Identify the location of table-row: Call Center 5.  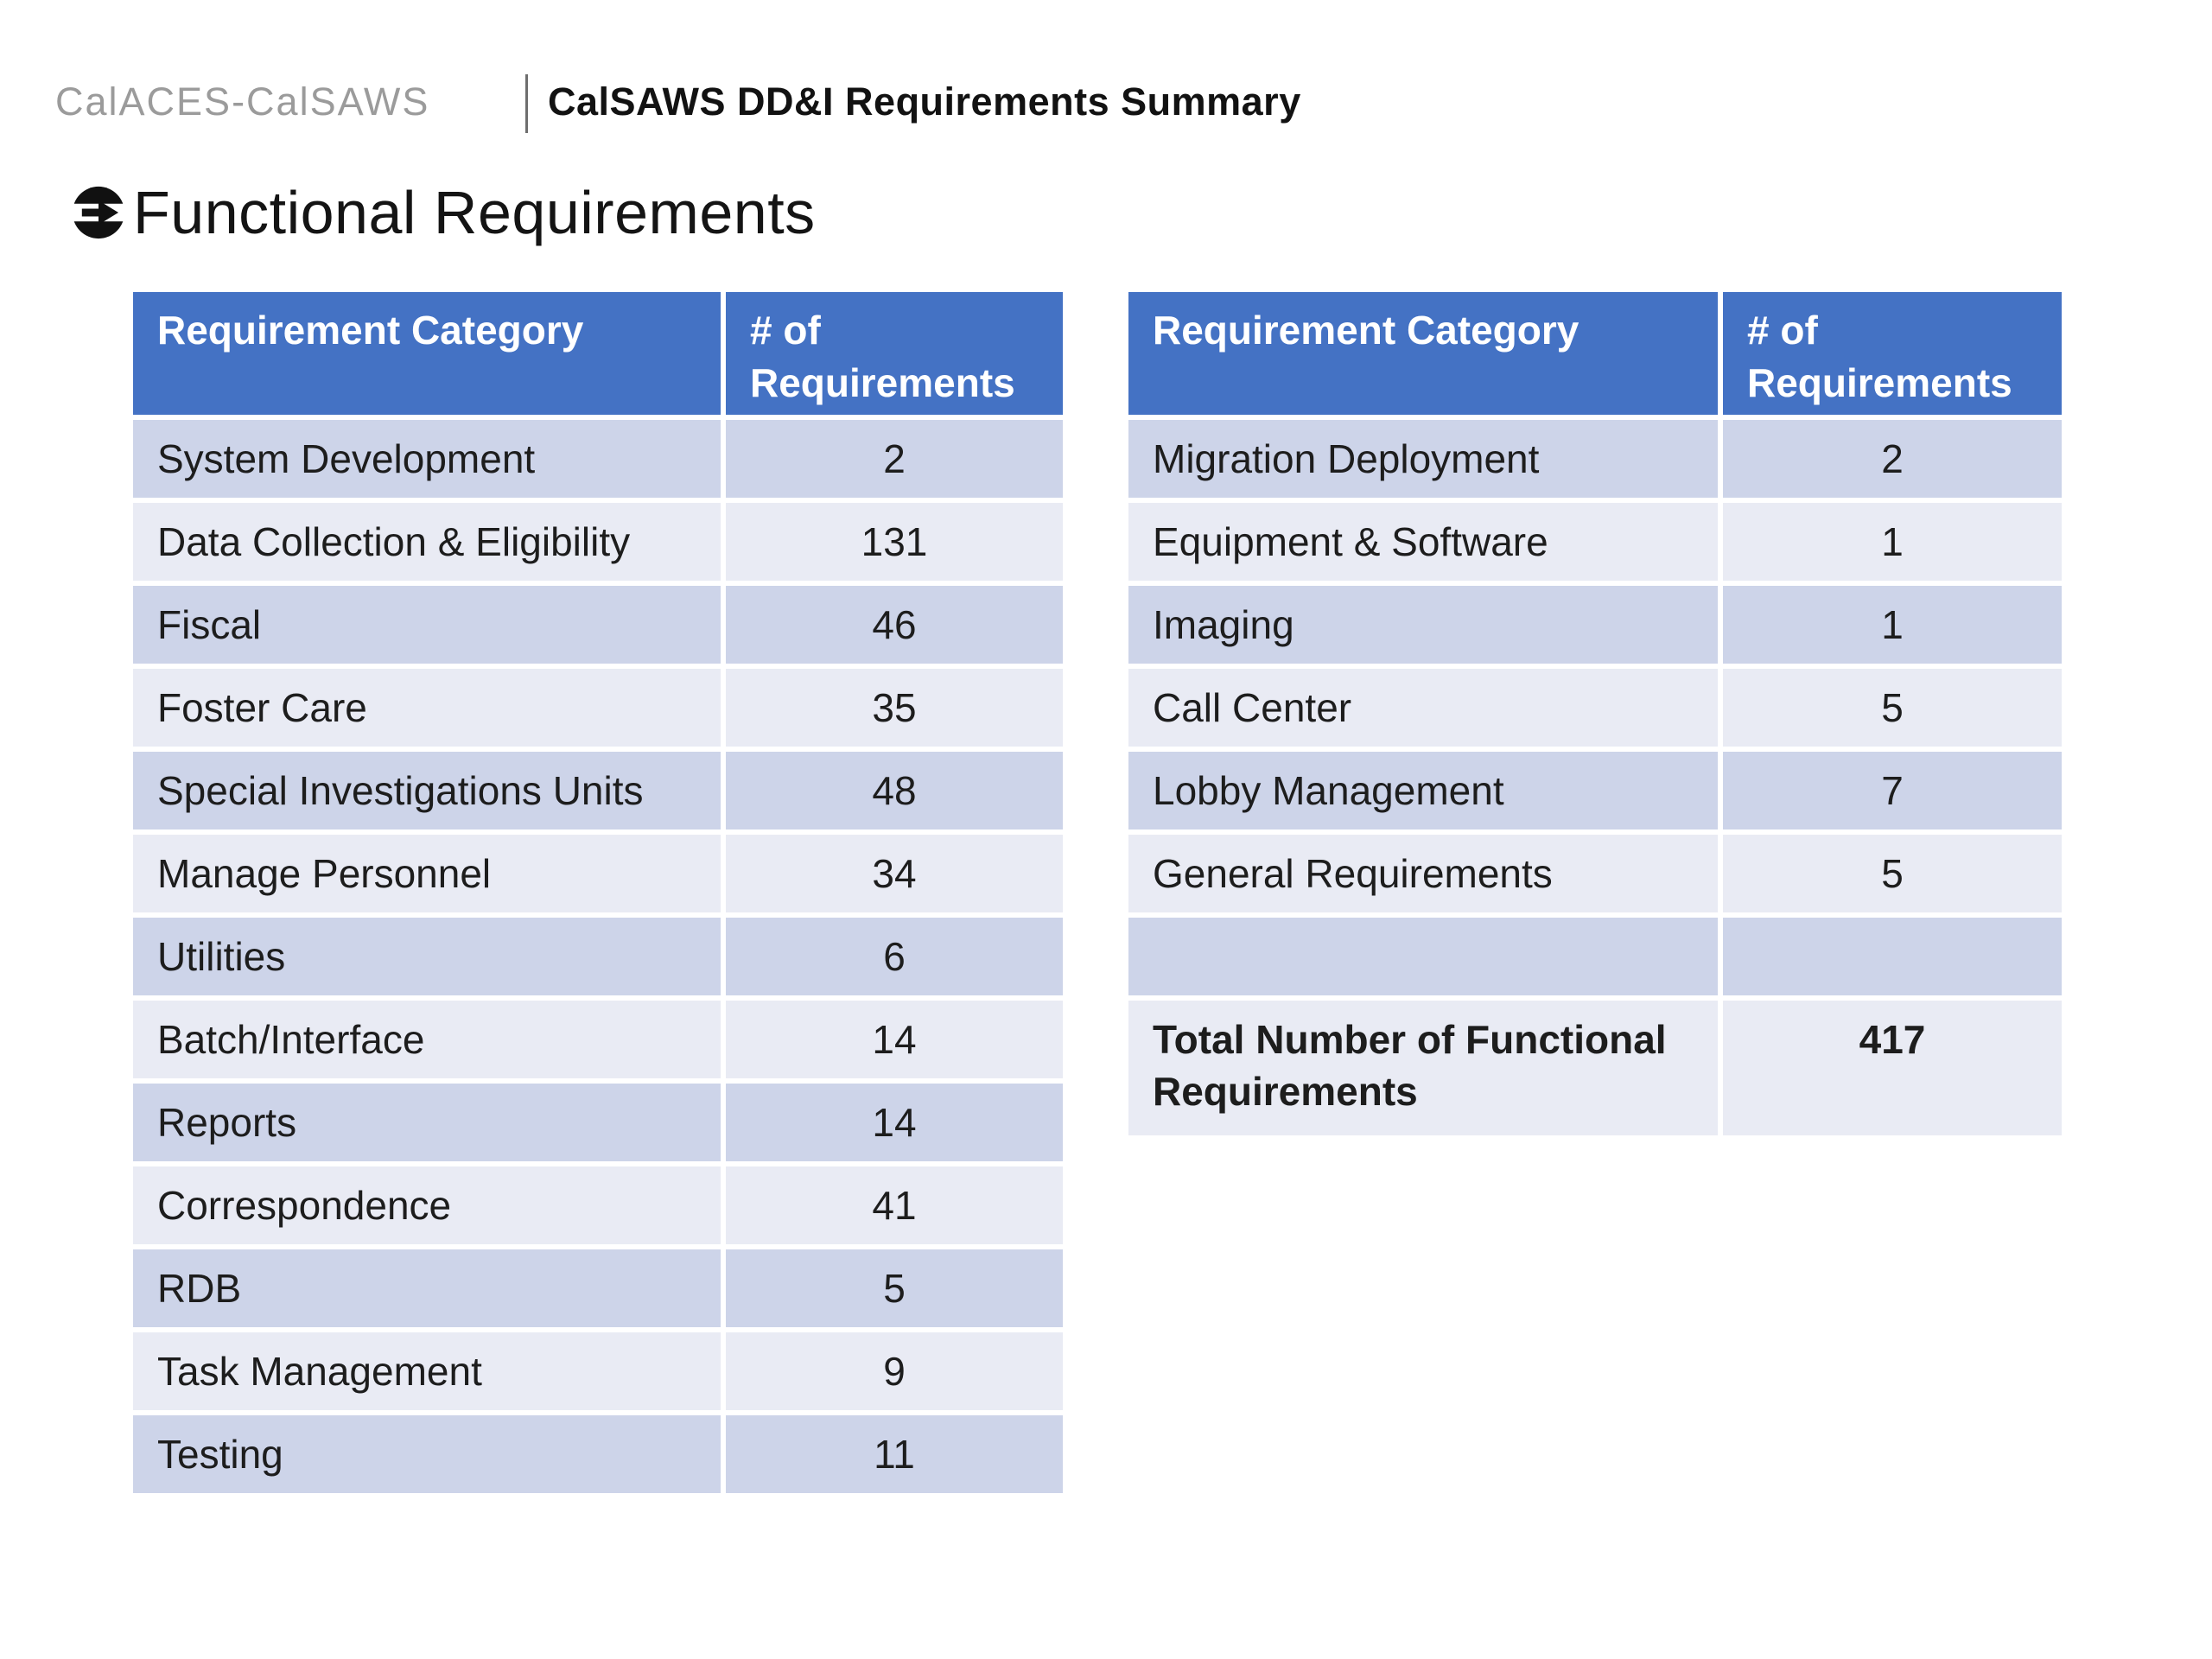
(1595, 707).